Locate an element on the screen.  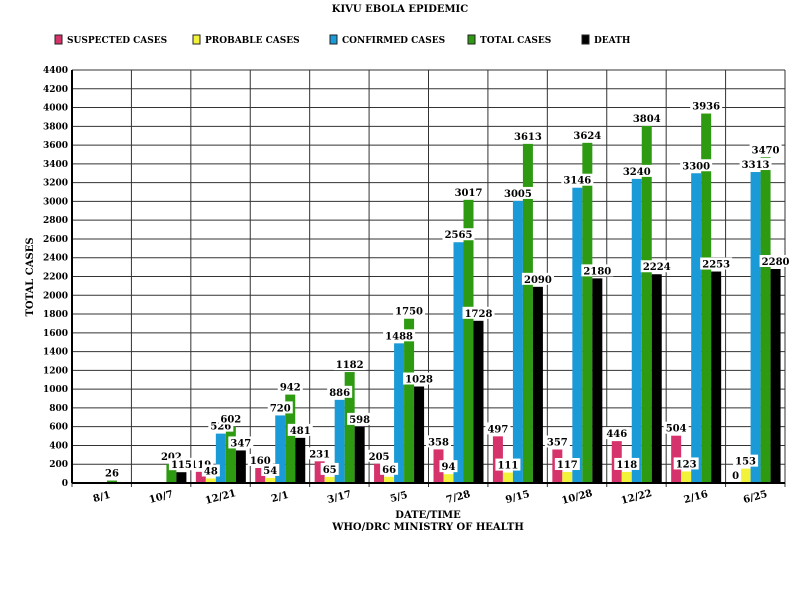
y-tick-label: 3400 is located at coordinates (55, 165).